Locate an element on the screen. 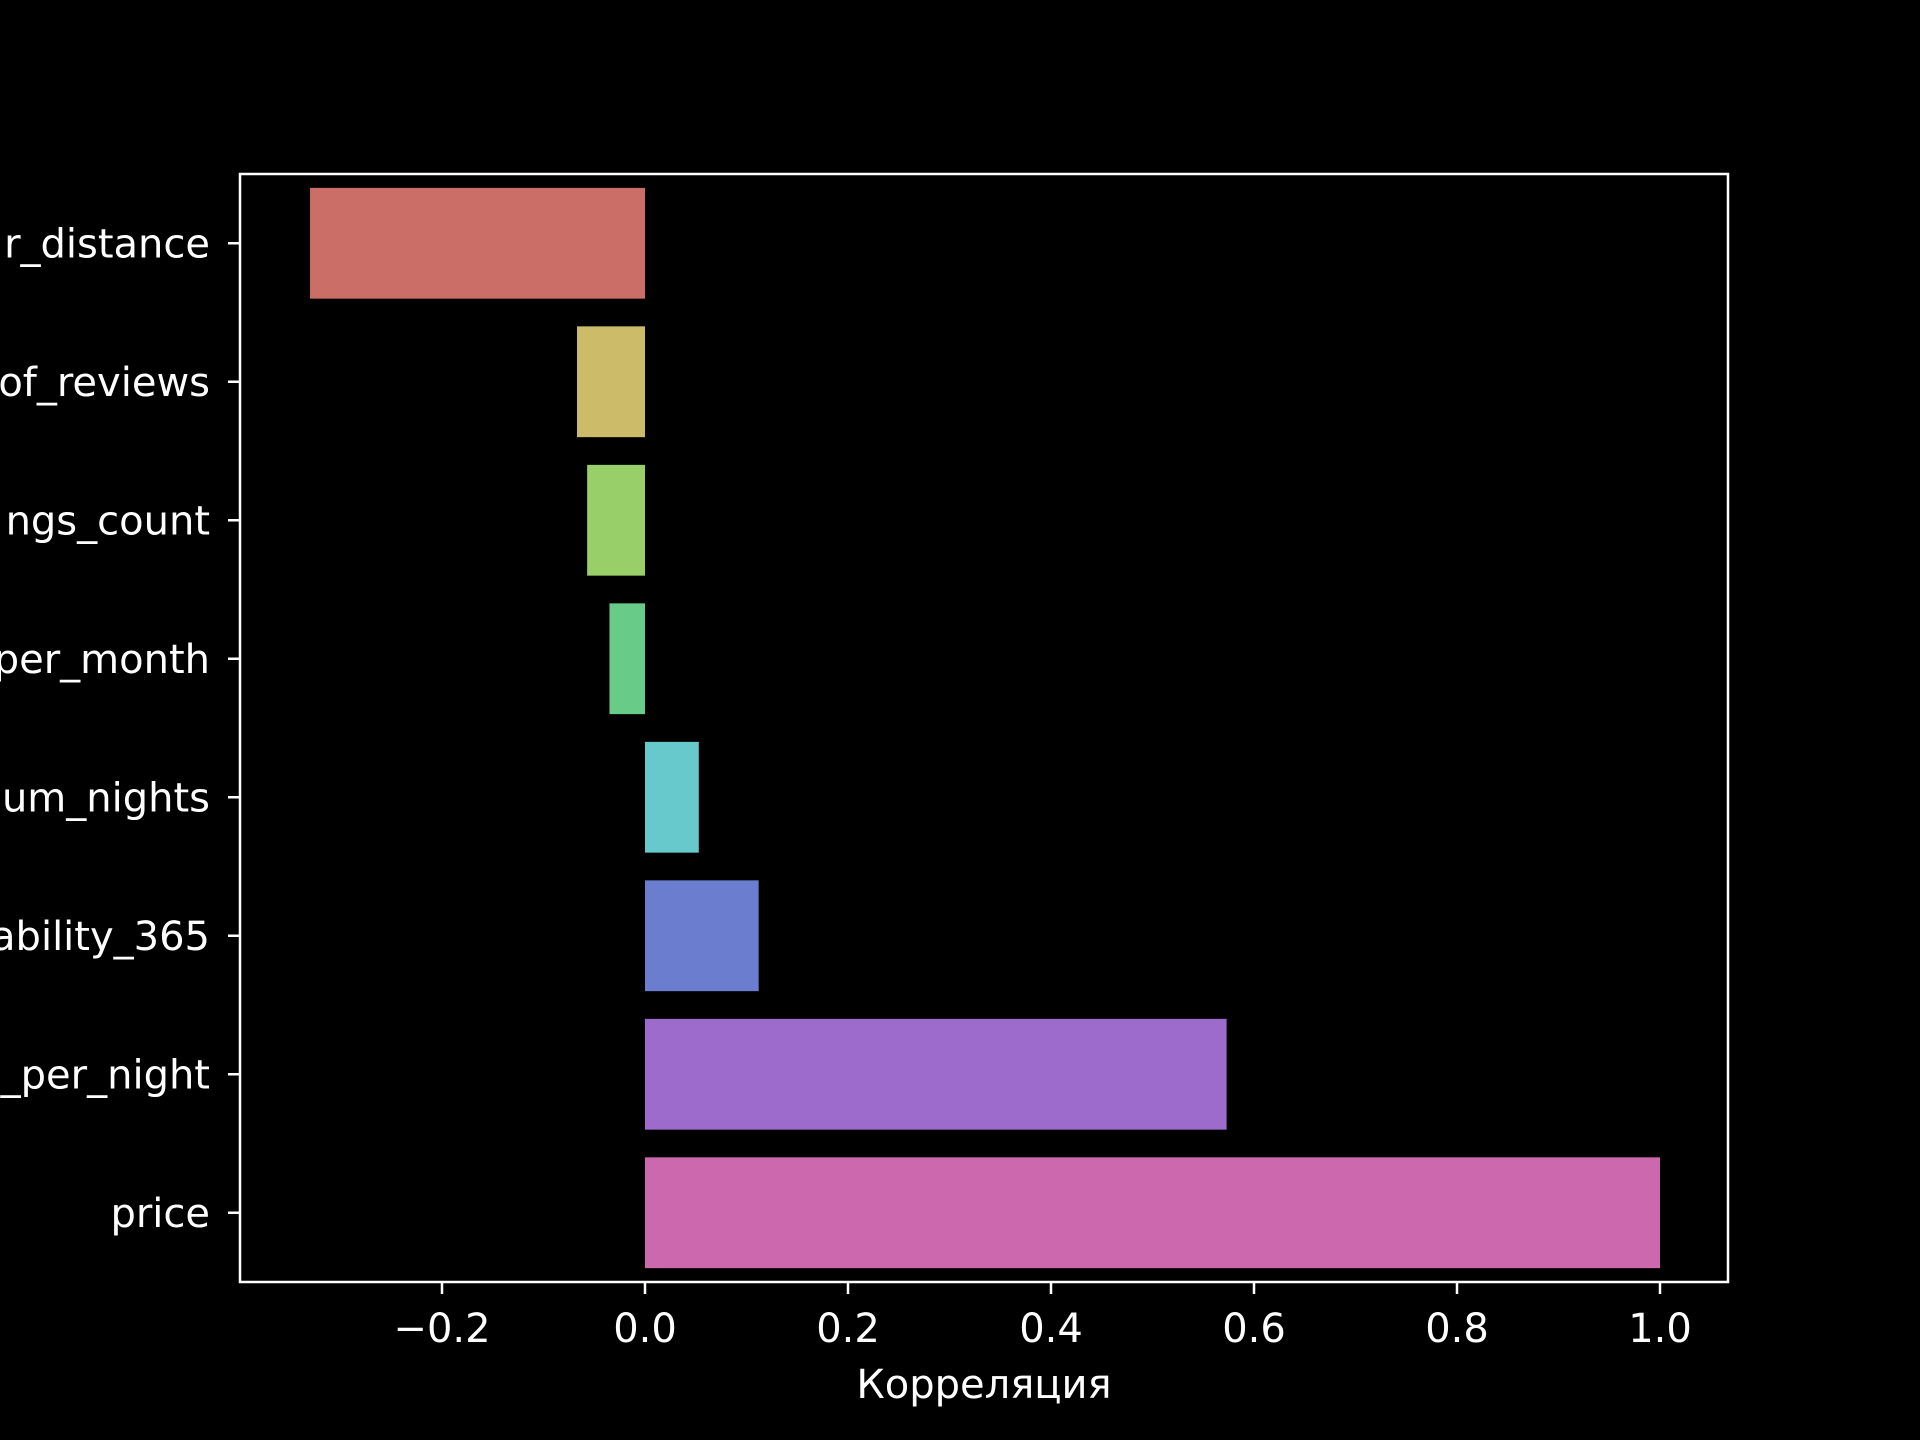 The image size is (1920, 1440). y-tick-label: _per_night is located at coordinates (105, 1075).